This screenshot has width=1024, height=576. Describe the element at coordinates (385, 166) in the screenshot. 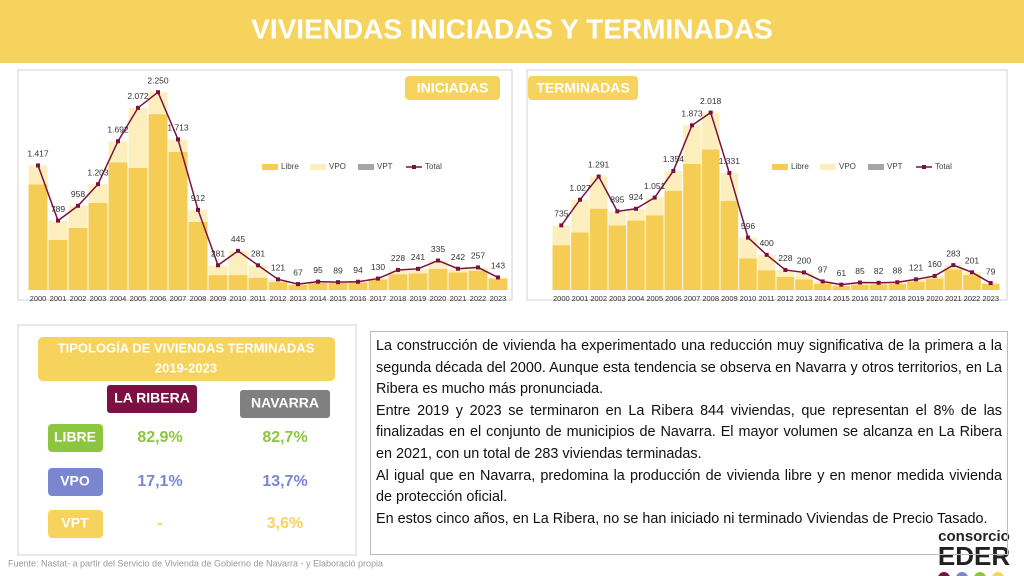

I see `legend-label: VPT` at that location.